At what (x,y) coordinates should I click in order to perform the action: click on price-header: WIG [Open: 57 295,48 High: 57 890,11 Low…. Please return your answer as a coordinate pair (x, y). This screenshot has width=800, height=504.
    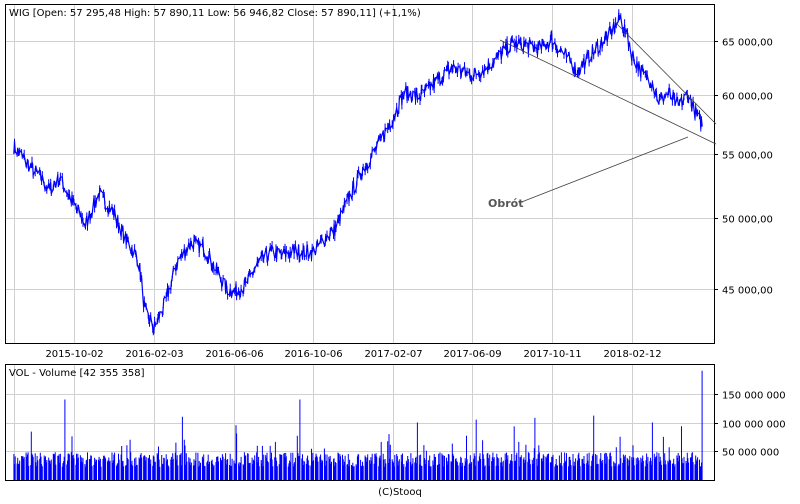
    Looking at the image, I should click on (215, 13).